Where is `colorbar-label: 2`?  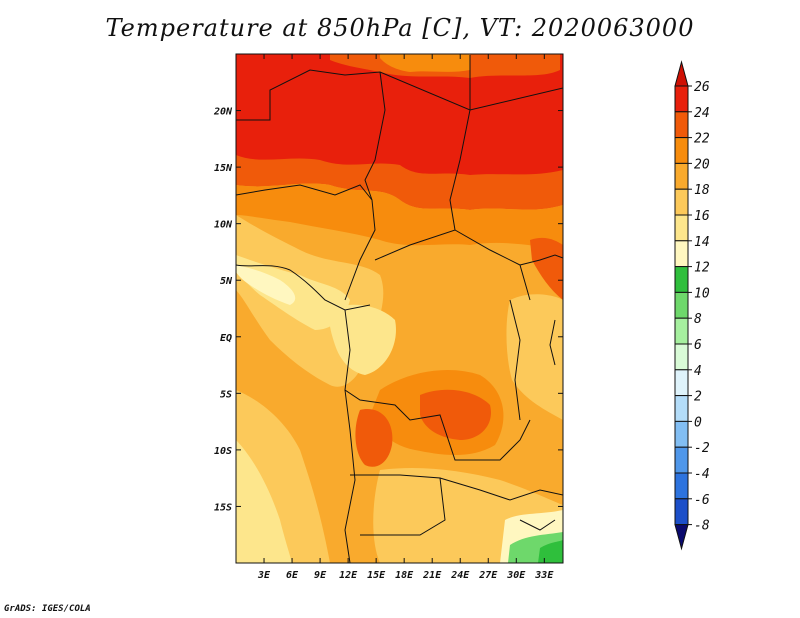
colorbar-label: 2 is located at coordinates (698, 397).